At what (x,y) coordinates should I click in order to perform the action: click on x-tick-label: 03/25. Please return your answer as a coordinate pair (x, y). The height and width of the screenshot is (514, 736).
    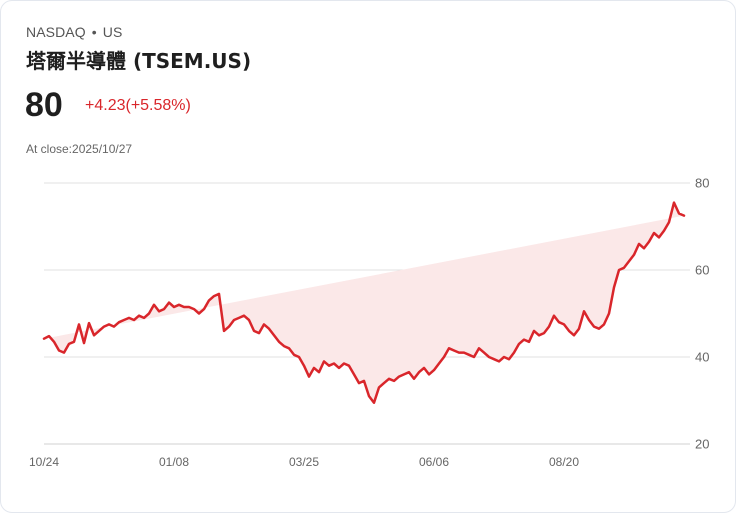
    Looking at the image, I should click on (304, 462).